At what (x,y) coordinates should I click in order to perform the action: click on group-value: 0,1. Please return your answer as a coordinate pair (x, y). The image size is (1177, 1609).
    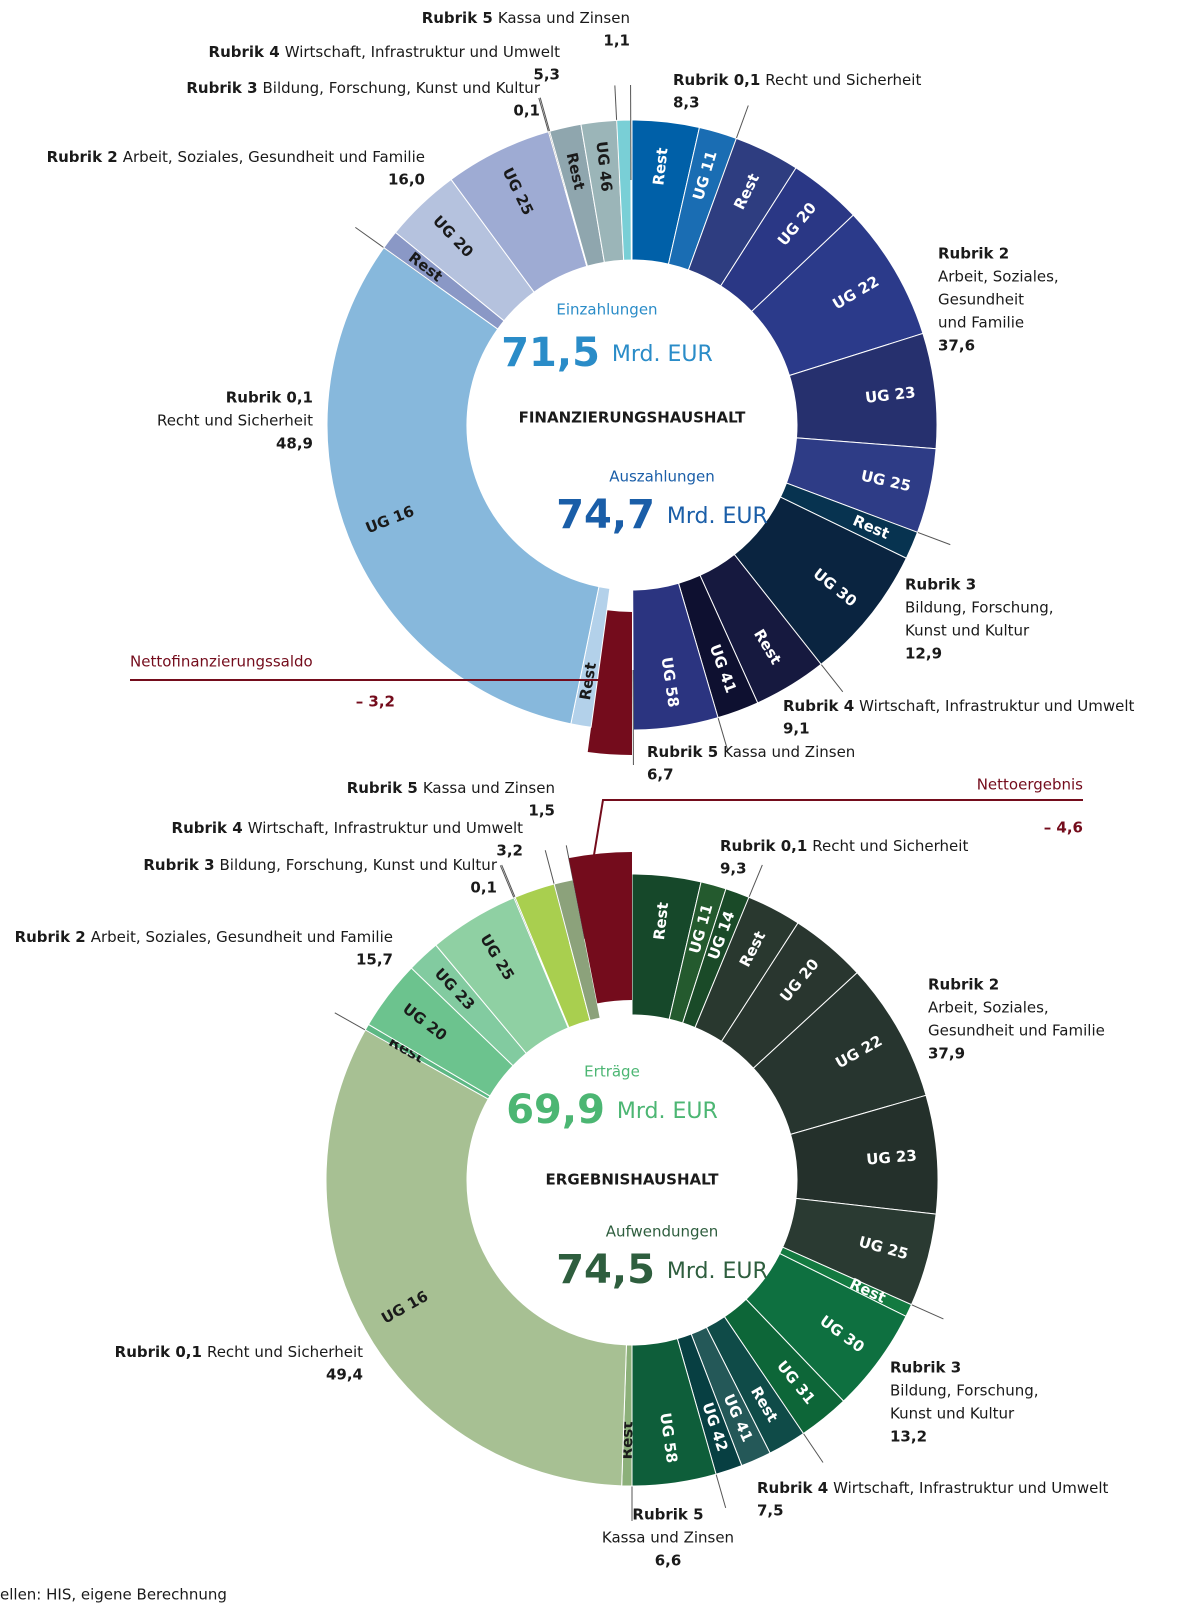
    Looking at the image, I should click on (483, 888).